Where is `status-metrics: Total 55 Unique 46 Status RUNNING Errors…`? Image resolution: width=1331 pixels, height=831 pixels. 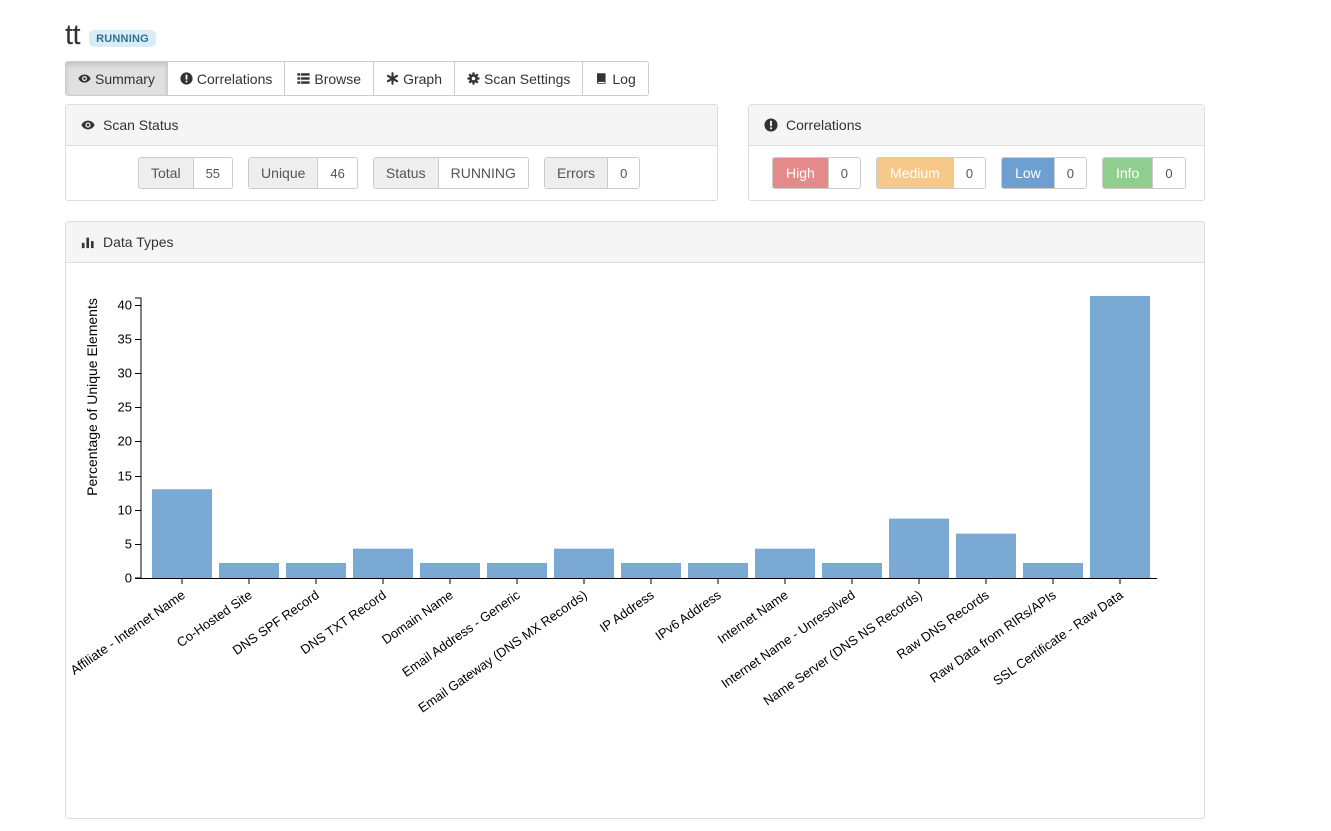
status-metrics: Total 55 Unique 46 Status RUNNING Errors… is located at coordinates (389, 173).